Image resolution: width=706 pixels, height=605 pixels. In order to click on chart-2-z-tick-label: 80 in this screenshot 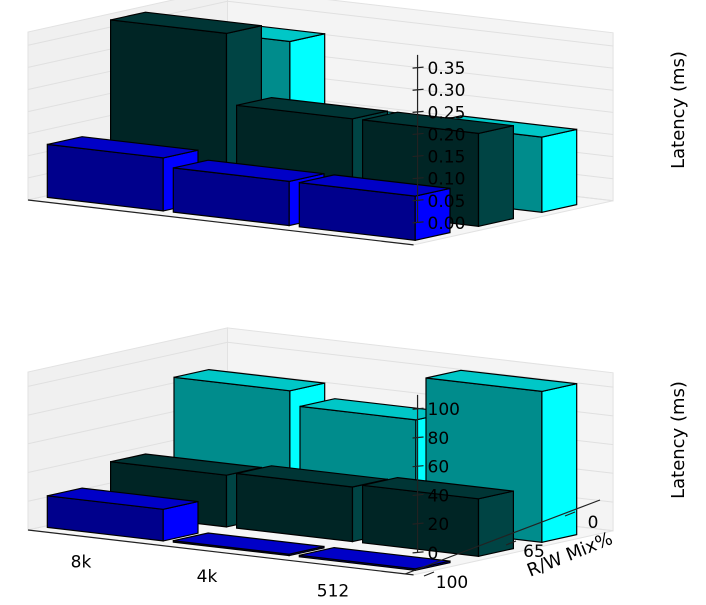, I will do `click(439, 439)`.